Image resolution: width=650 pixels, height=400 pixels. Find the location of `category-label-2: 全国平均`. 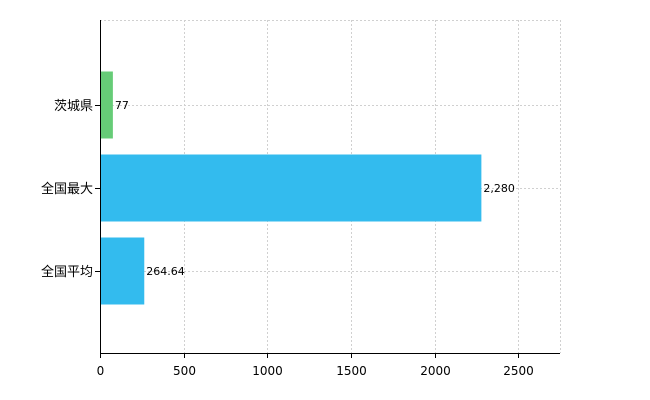

category-label-2: 全国平均 is located at coordinates (67, 272).